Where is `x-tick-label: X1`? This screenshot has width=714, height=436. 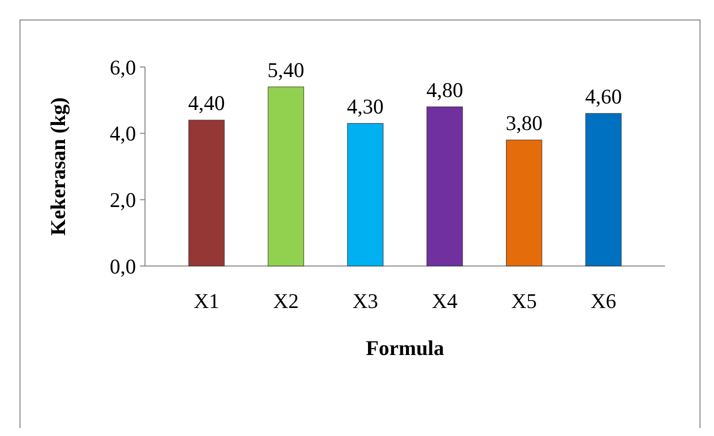
x-tick-label: X1 is located at coordinates (207, 301).